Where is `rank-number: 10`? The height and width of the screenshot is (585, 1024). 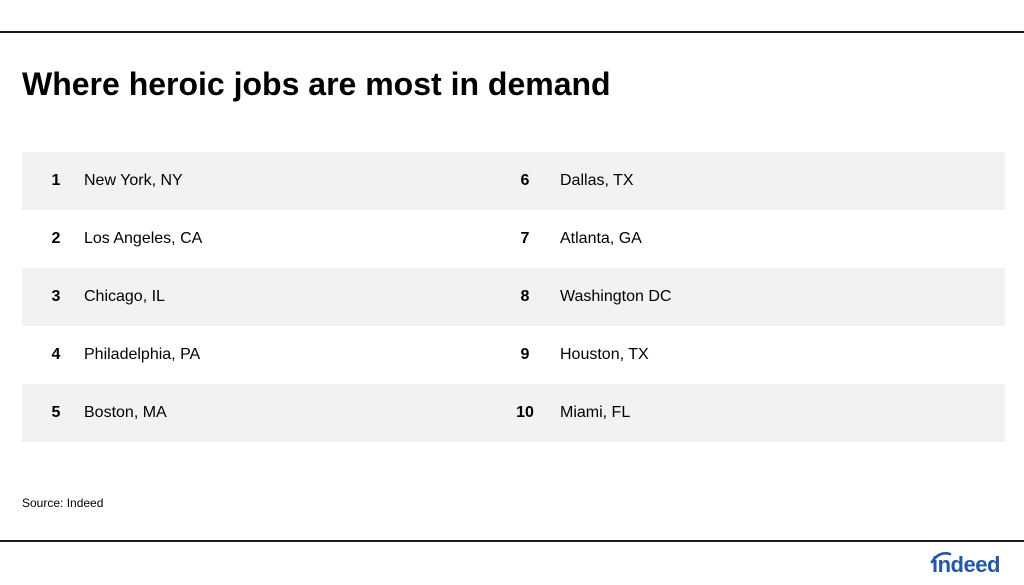 rank-number: 10 is located at coordinates (525, 412).